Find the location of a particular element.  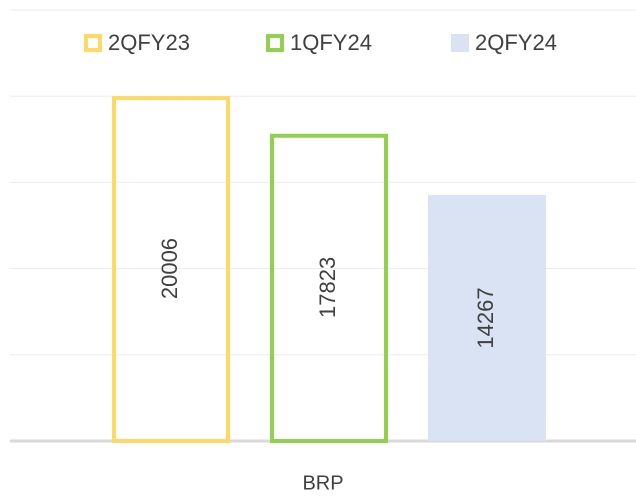

value-label: 20006 is located at coordinates (169, 268).